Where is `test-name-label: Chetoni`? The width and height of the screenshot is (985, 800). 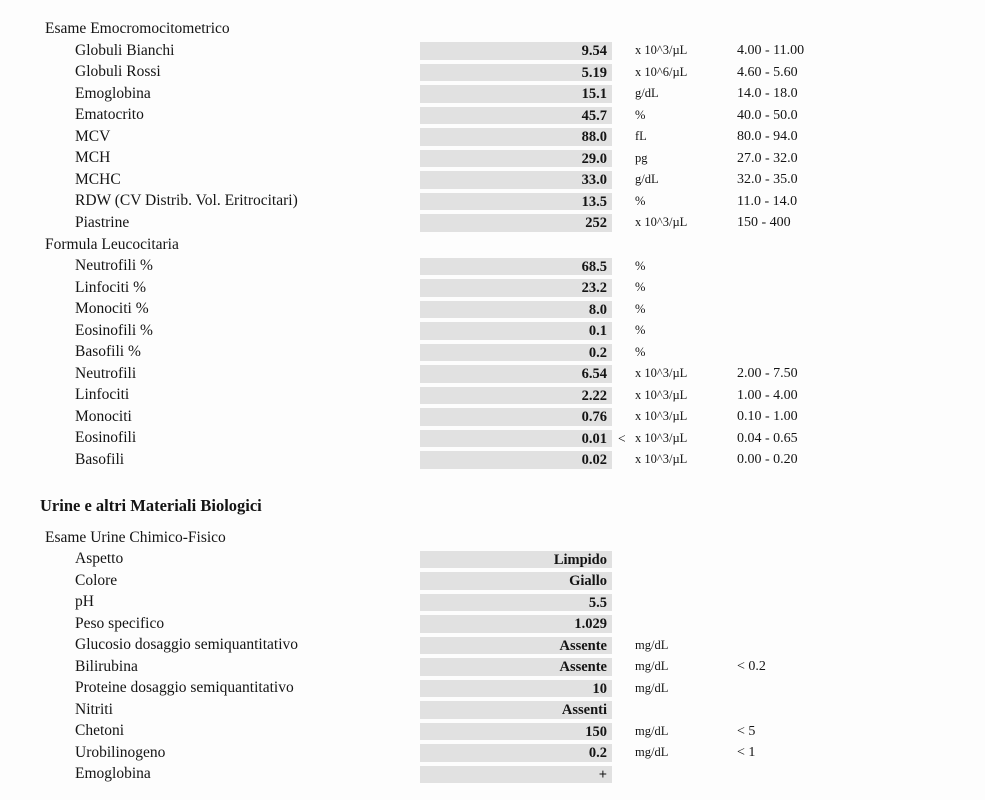 test-name-label: Chetoni is located at coordinates (100, 731).